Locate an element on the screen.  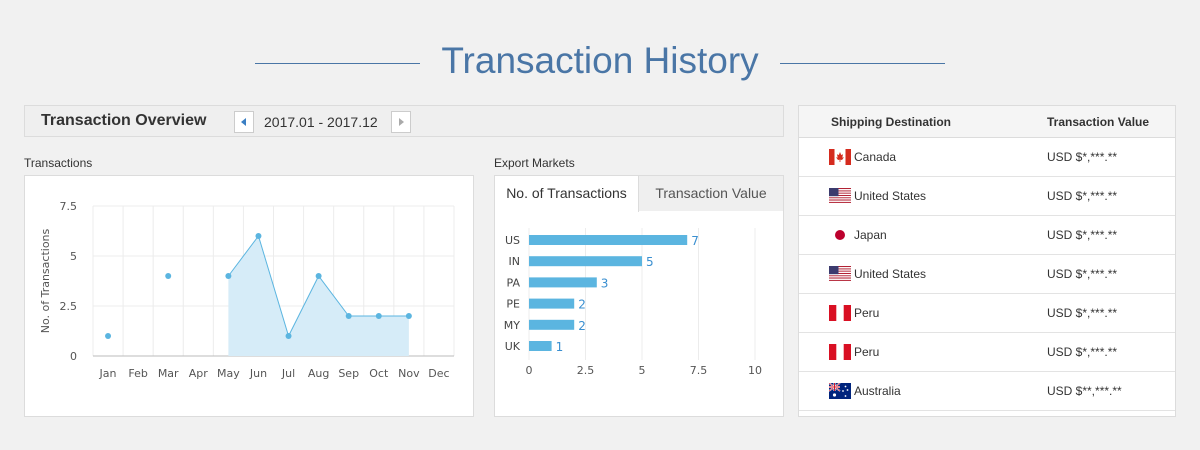
bar-value-label: 5 is located at coordinates (650, 262).